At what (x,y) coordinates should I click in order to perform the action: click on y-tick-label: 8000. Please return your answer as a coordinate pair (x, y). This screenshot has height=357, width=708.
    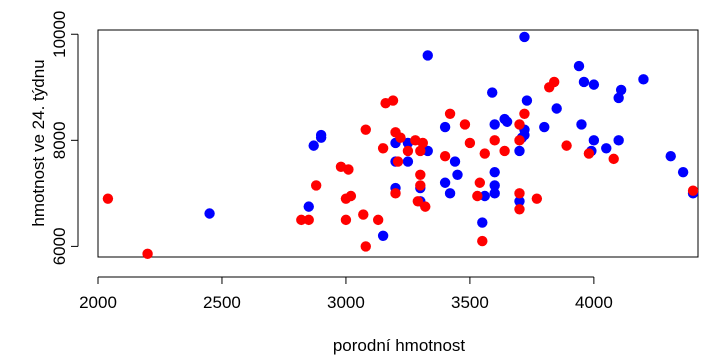
    Looking at the image, I should click on (59, 140).